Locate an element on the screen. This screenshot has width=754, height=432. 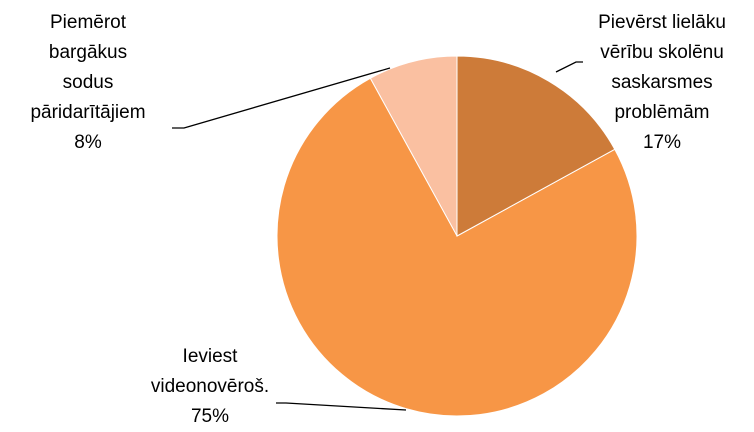
value-label: 75% is located at coordinates (210, 416).